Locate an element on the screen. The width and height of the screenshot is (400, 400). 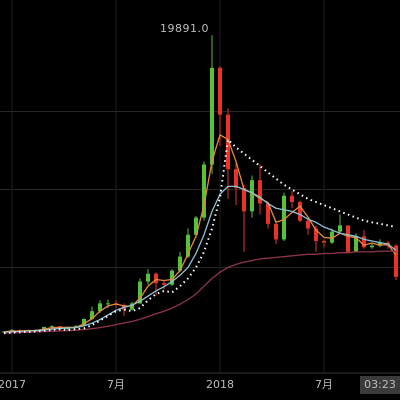
x-tick-label: 03:23 is located at coordinates (380, 384).